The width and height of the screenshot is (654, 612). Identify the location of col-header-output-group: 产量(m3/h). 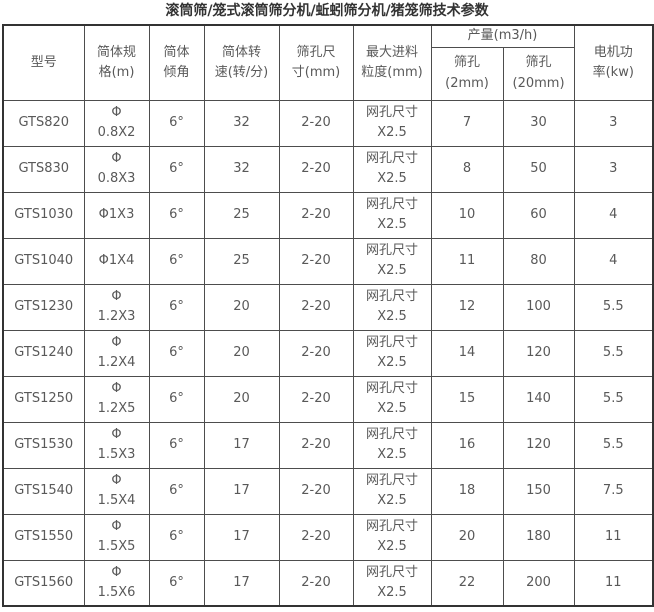
(502, 36).